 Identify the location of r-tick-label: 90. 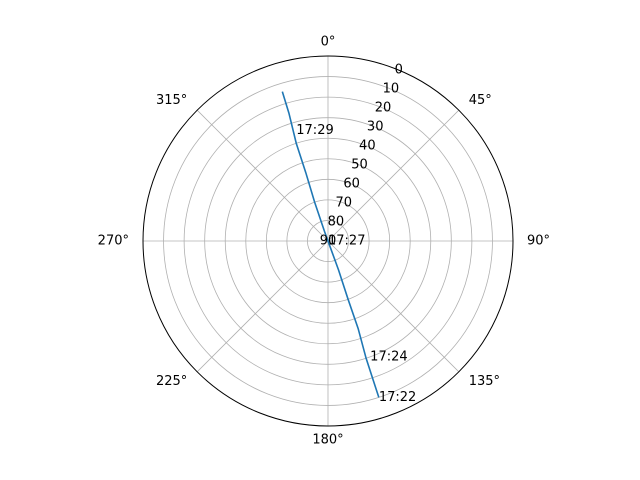
(328, 241).